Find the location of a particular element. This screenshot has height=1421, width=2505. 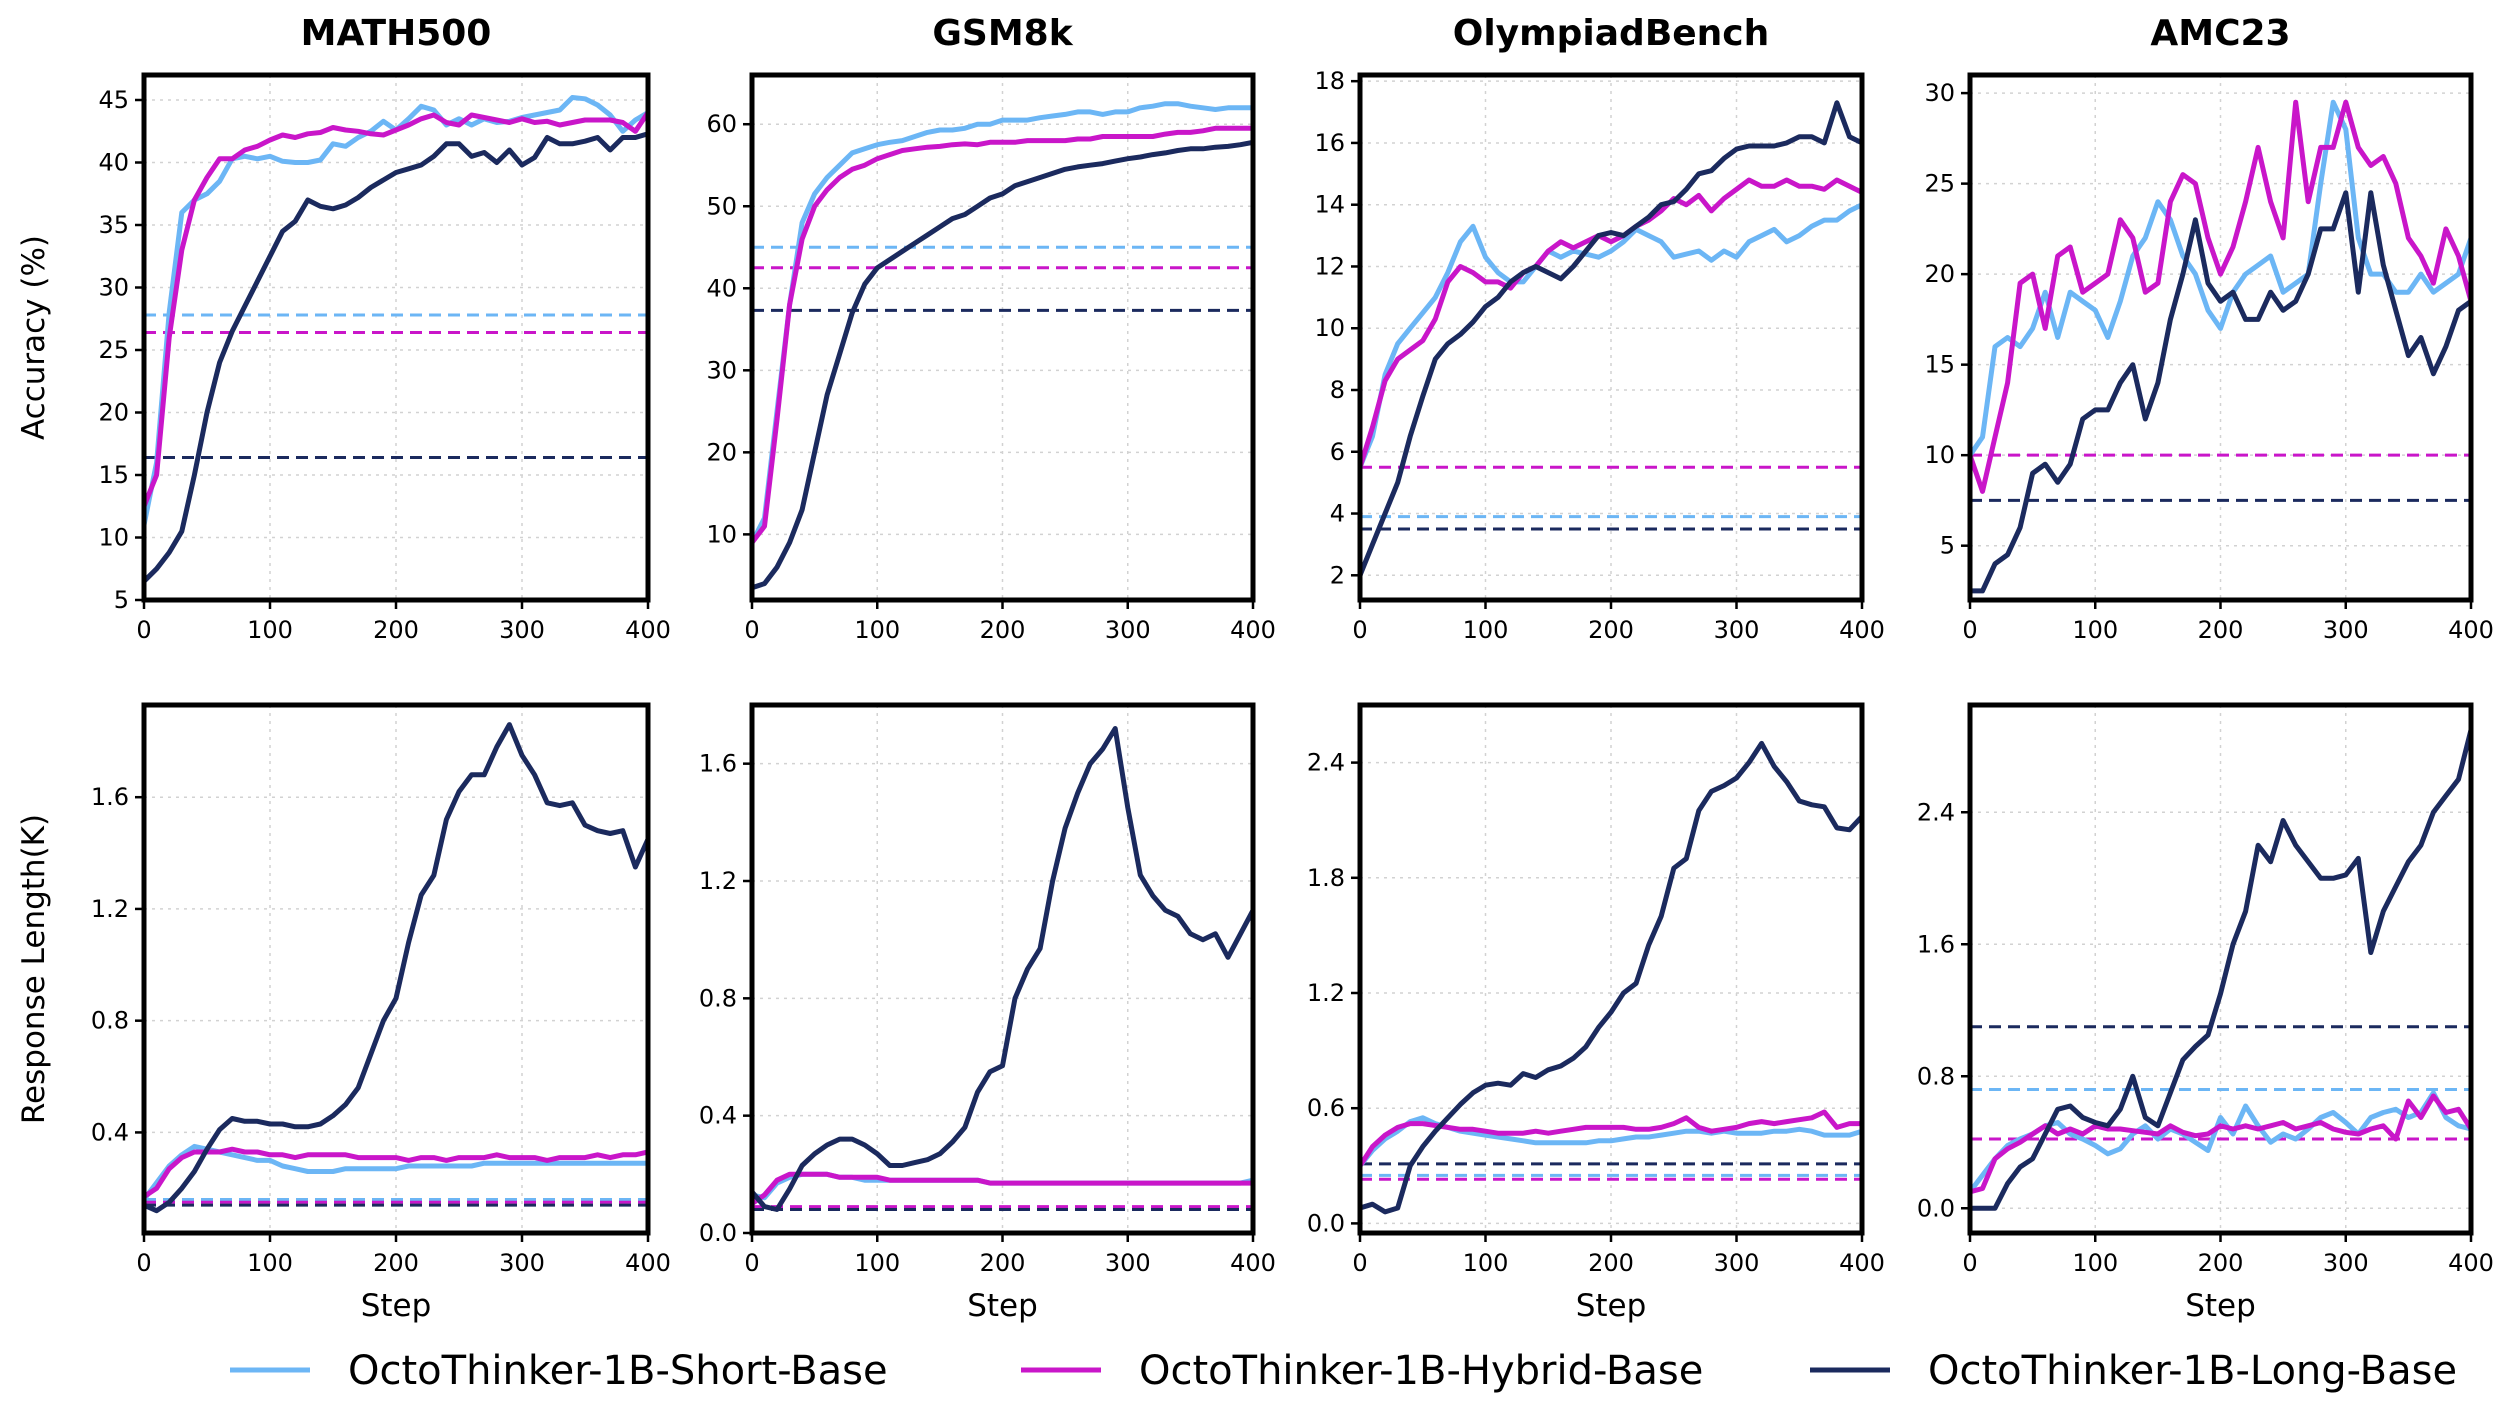

panel-2: 0 100 200 300 400 10 20 30 40 50 60 GSM8k is located at coordinates (990, 328).